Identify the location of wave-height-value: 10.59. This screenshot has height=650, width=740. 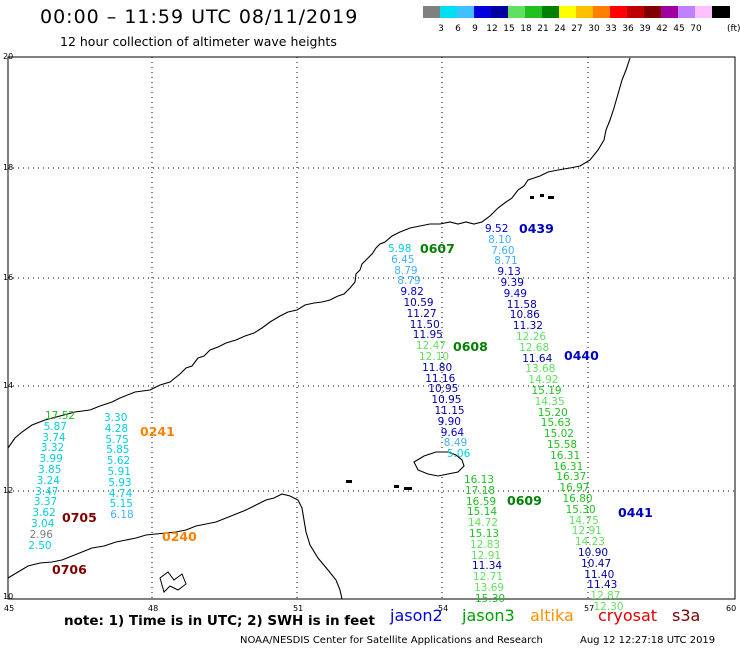
(418, 303).